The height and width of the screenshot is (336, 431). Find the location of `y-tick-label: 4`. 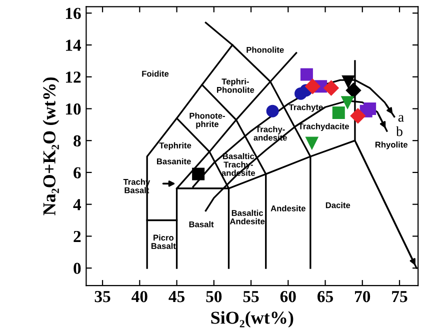

y-tick-label: 4 is located at coordinates (77, 204).